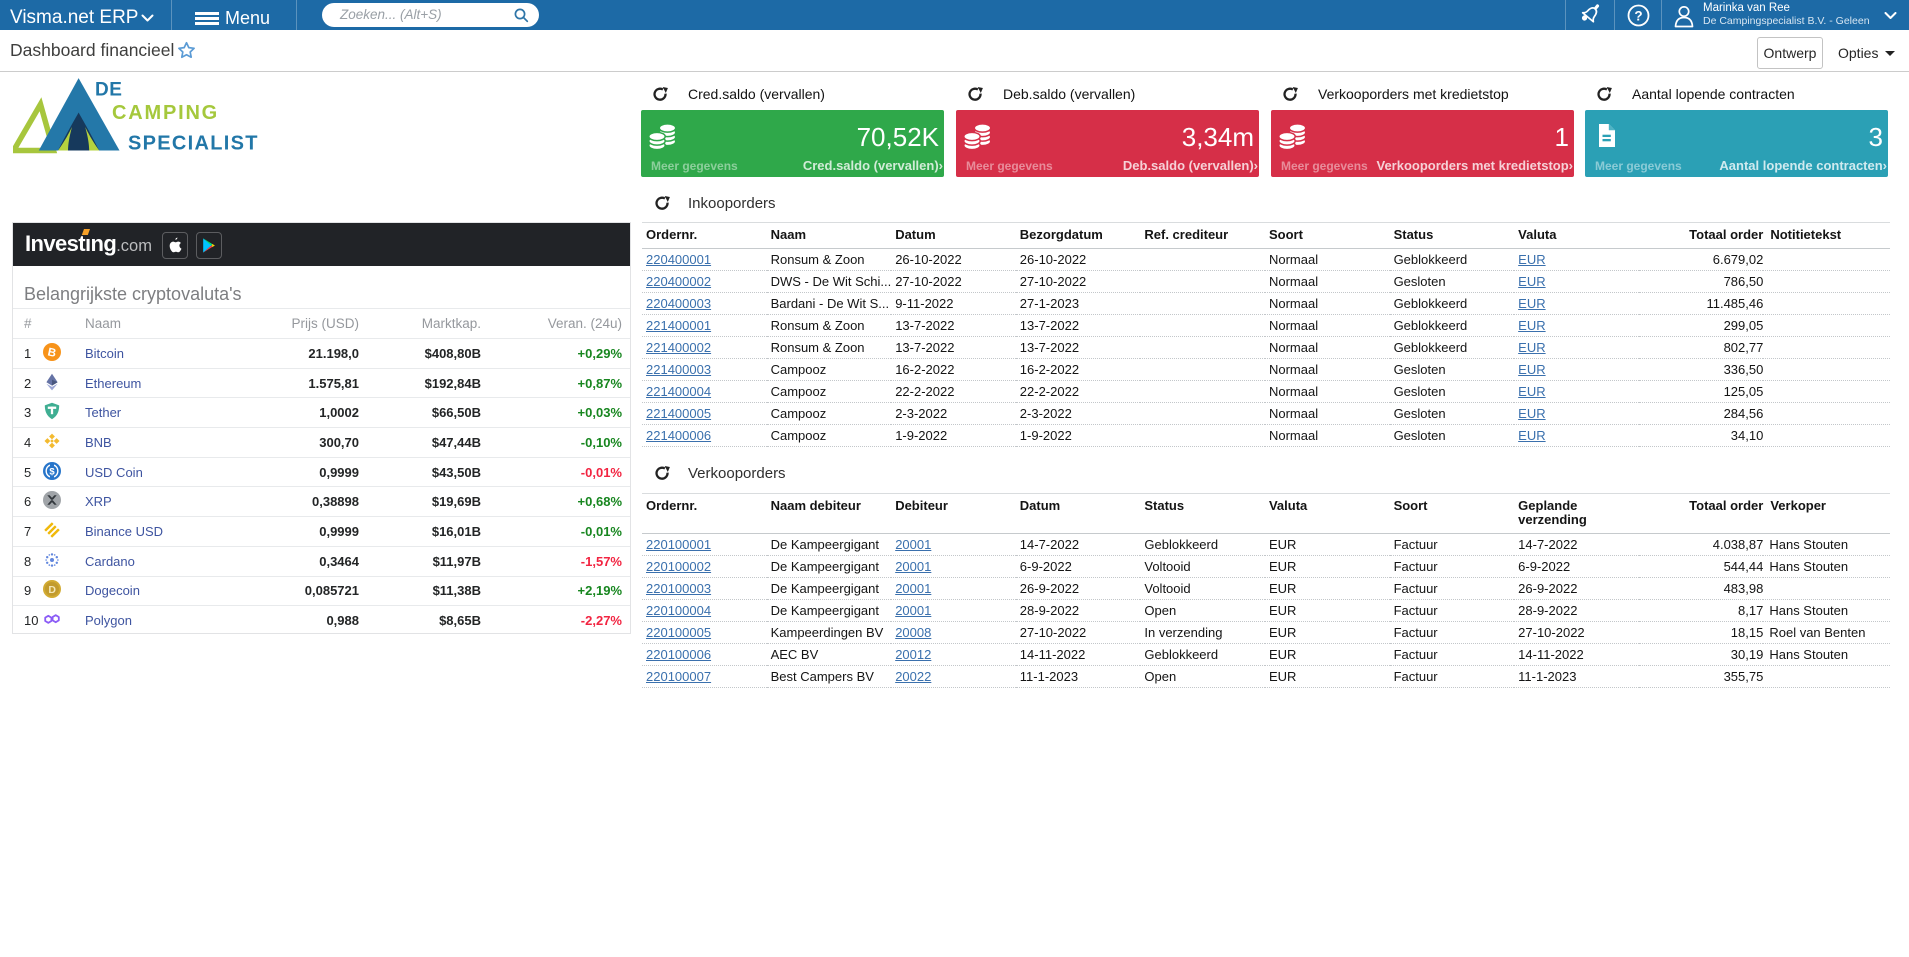 The image size is (1909, 957). I want to click on svg-text: B, so click(51, 352).